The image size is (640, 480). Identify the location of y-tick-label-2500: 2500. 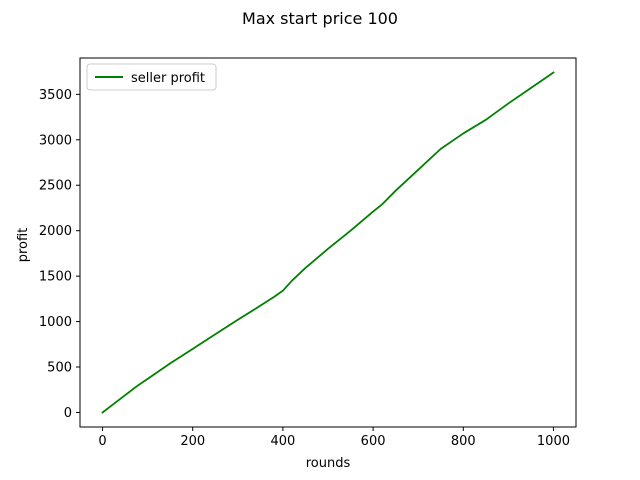
(55, 186).